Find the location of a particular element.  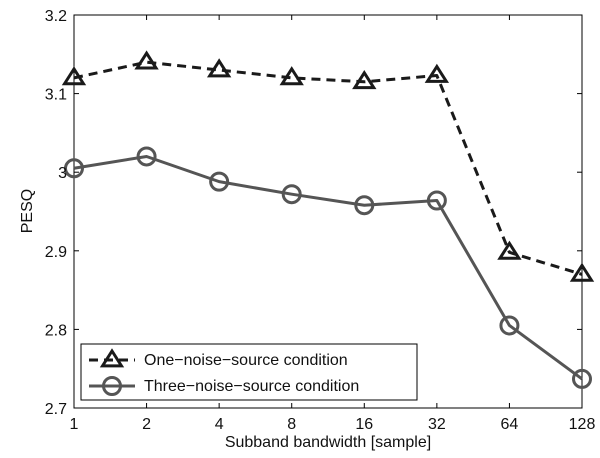

y-tick-labels: 2.7 2.8 2.9 3 3.1 3.2 is located at coordinates (56, 213).